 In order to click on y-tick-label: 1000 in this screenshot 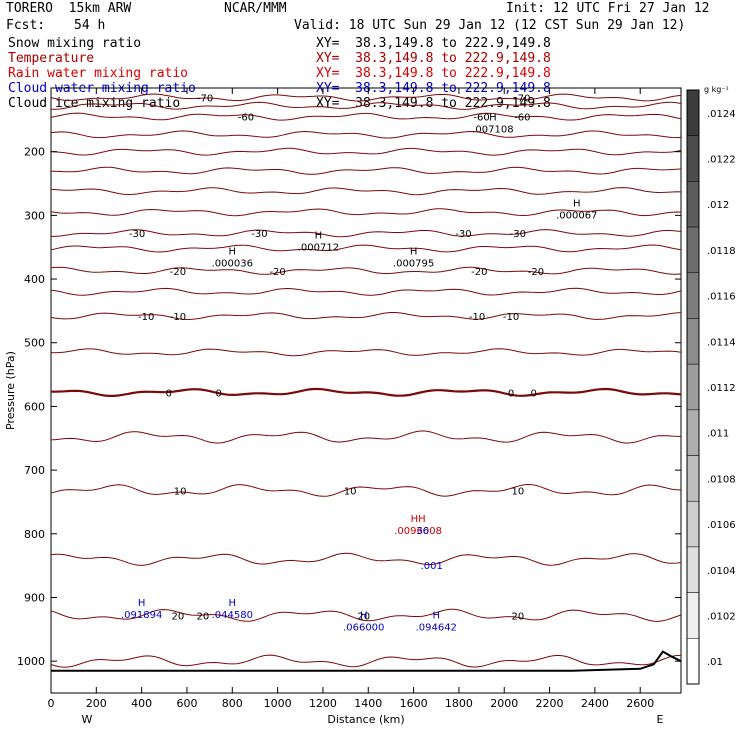, I will do `click(31, 661)`.